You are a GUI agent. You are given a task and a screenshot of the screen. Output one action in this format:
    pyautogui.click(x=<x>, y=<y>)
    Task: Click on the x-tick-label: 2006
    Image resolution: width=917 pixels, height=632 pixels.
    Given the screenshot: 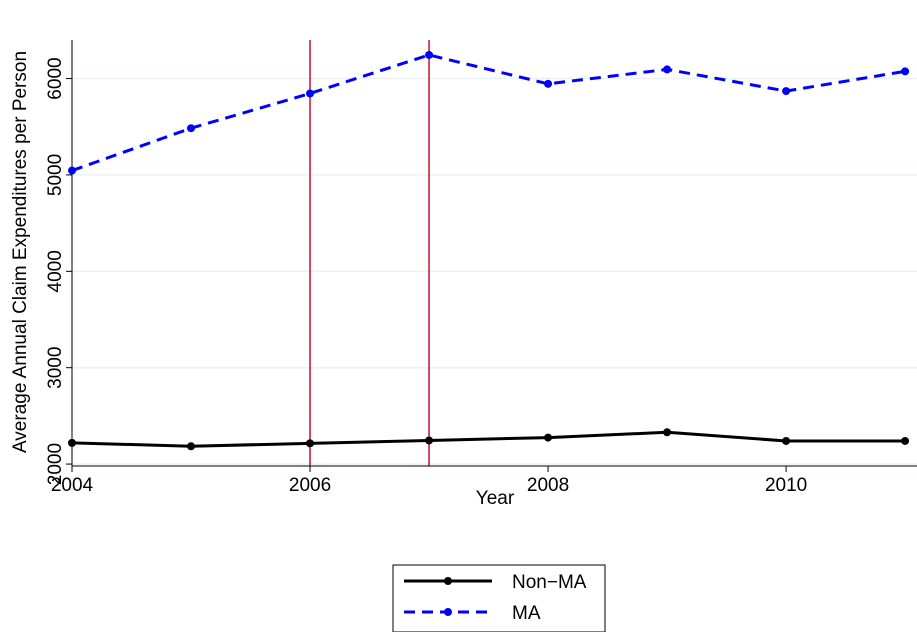 What is the action you would take?
    pyautogui.click(x=310, y=485)
    